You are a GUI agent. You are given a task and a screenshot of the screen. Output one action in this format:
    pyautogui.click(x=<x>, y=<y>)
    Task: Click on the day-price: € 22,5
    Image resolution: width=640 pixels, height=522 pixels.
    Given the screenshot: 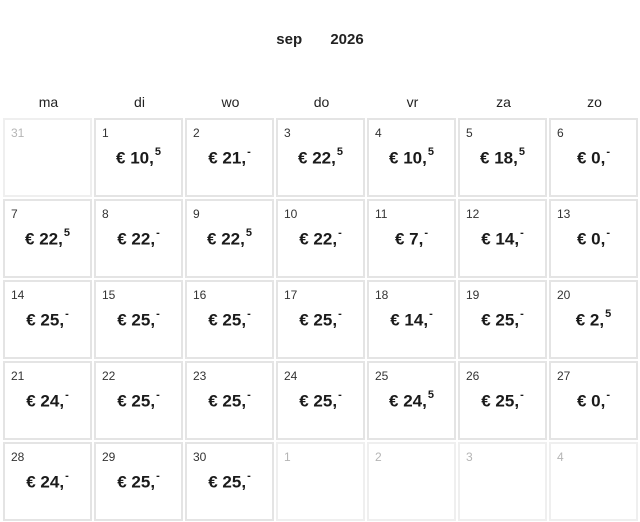 What is the action you would take?
    pyautogui.click(x=229, y=238)
    